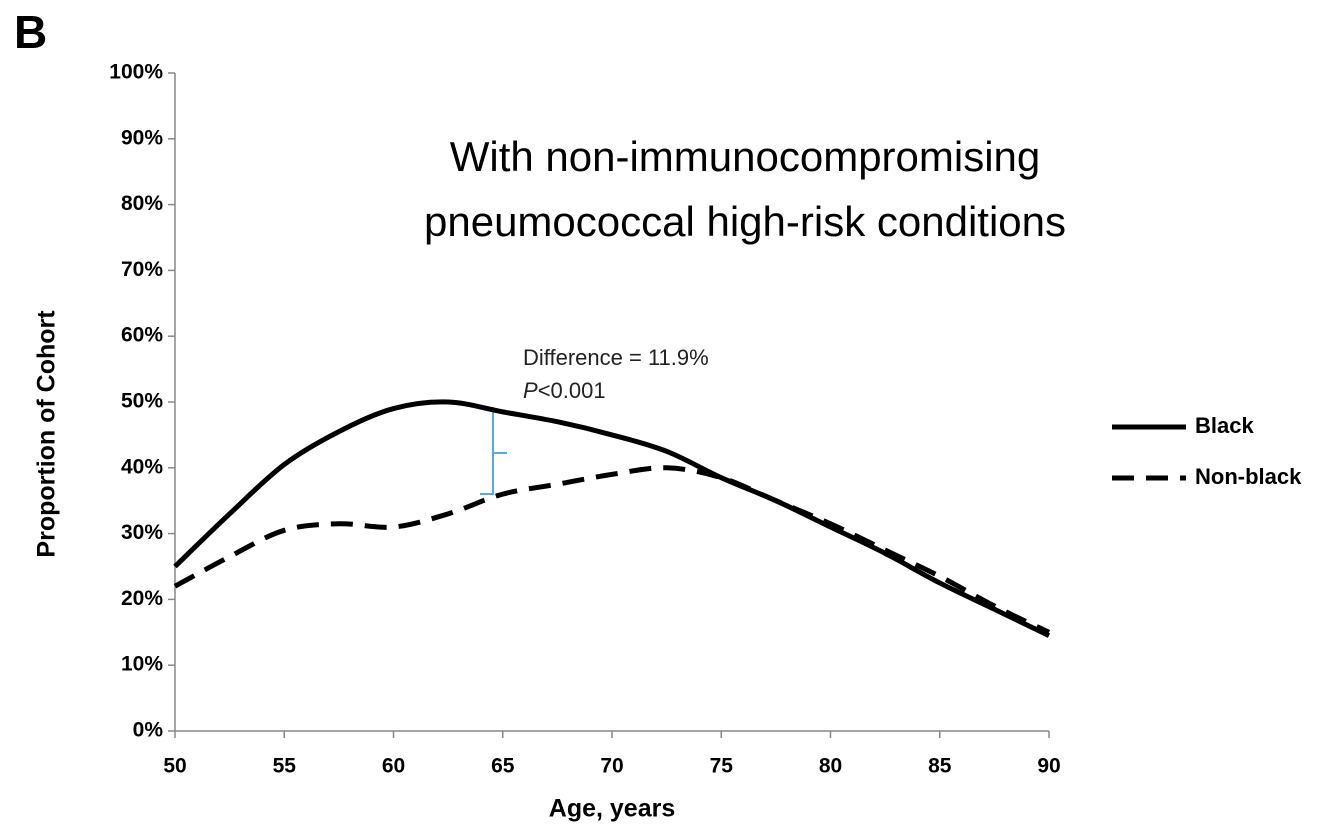 Image resolution: width=1343 pixels, height=830 pixels. What do you see at coordinates (503, 766) in the screenshot?
I see `x-tick-label: 65` at bounding box center [503, 766].